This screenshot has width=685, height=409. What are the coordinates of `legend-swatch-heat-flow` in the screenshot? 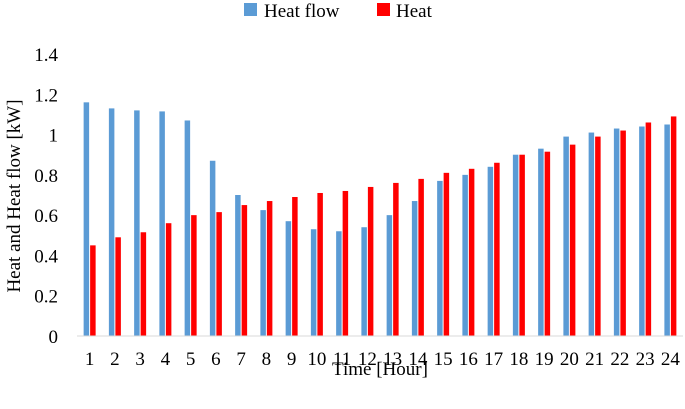 It's located at (250, 9).